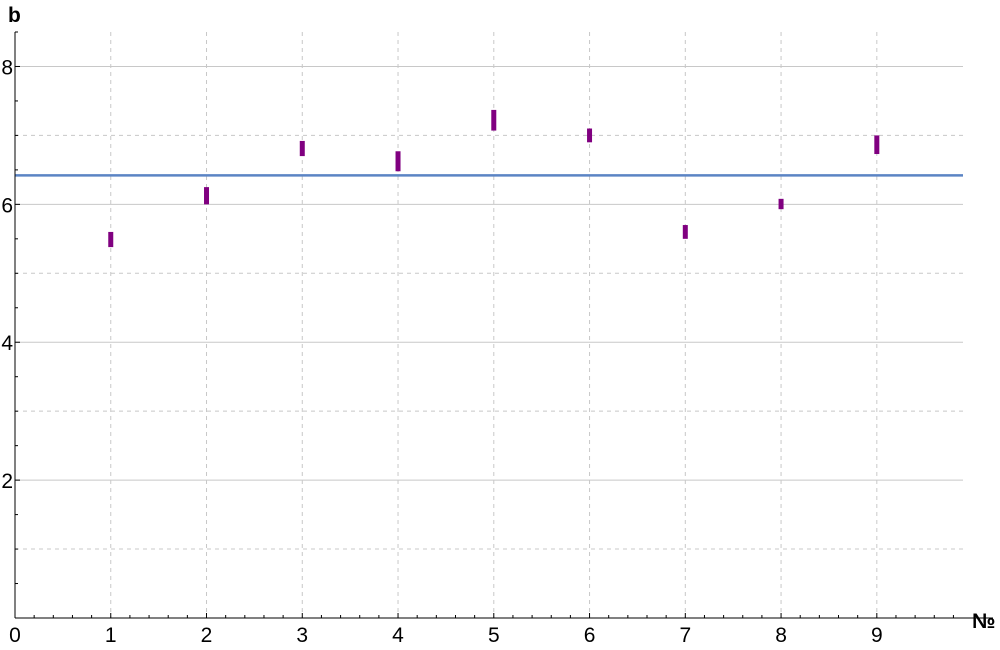  What do you see at coordinates (7, 343) in the screenshot?
I see `y-tick-label: 4` at bounding box center [7, 343].